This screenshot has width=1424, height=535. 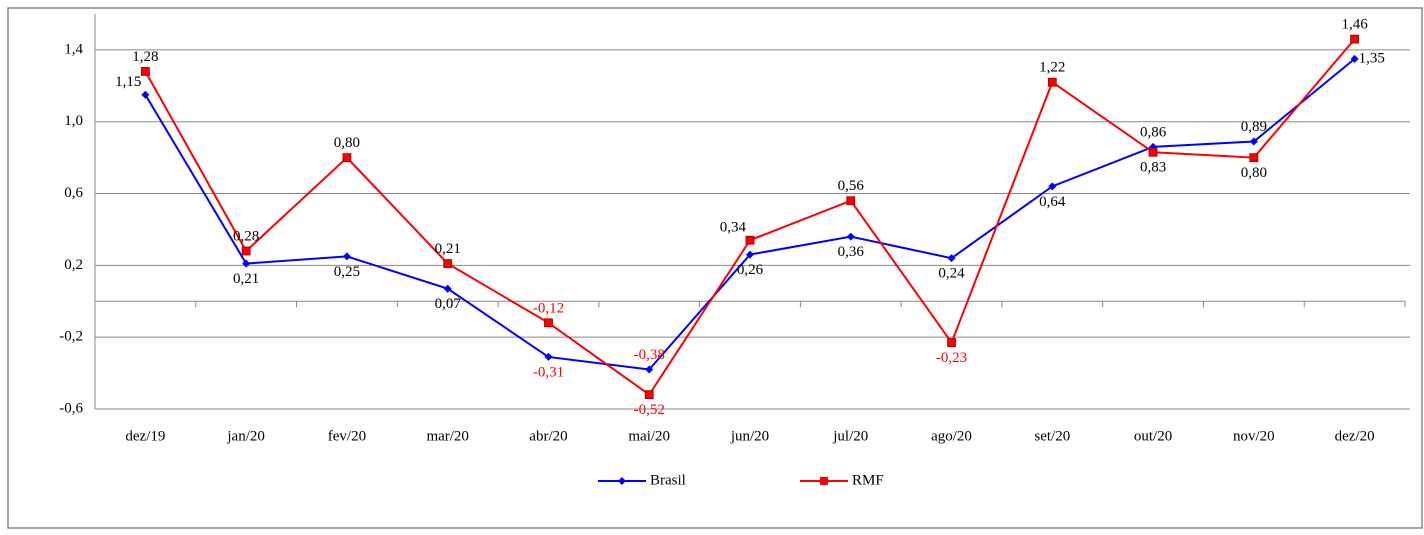 I want to click on data-label: -0,12, so click(x=548, y=308).